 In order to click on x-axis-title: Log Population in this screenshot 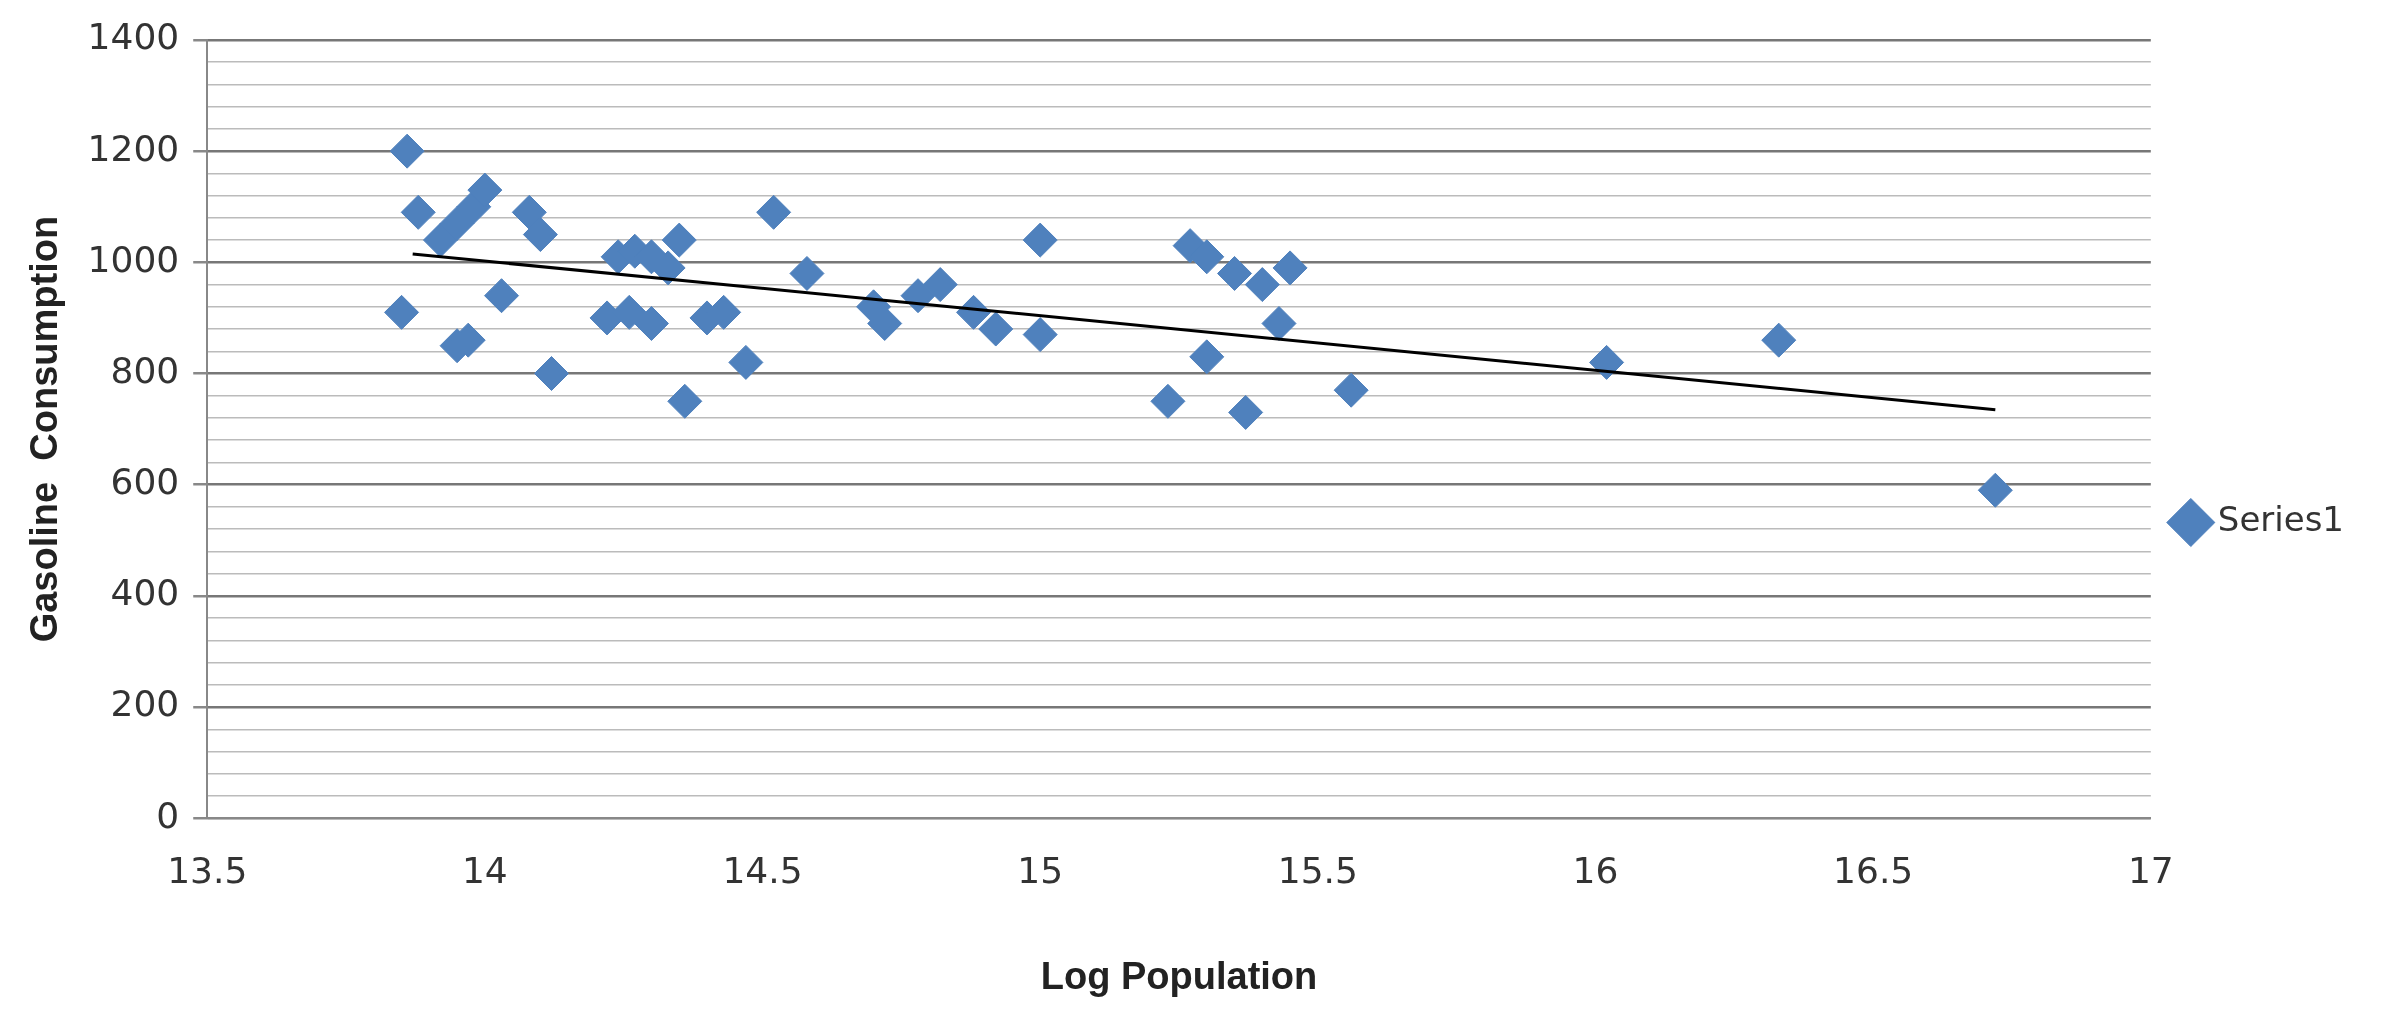, I will do `click(1179, 975)`.